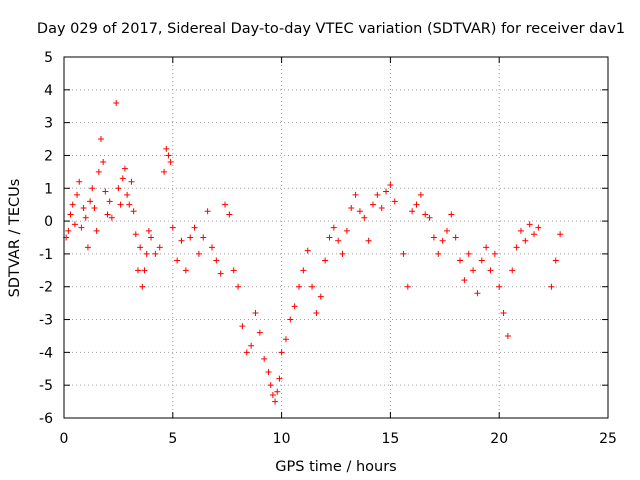 The image size is (640, 480). I want to click on y-axis-label: SDTVAR / TECUs, so click(15, 238).